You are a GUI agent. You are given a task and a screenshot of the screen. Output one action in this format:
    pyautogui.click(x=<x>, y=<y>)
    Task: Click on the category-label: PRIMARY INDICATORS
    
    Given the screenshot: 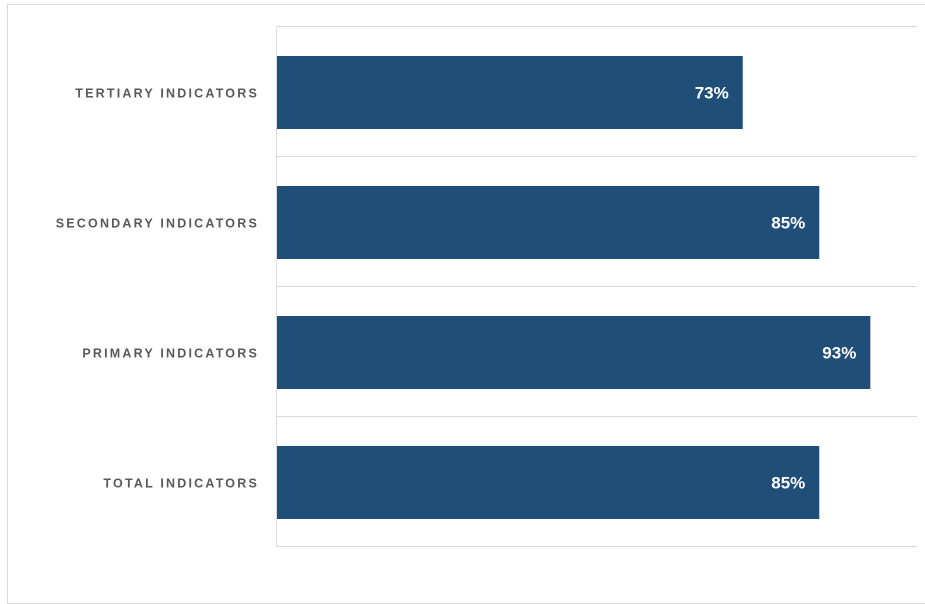 What is the action you would take?
    pyautogui.click(x=170, y=354)
    